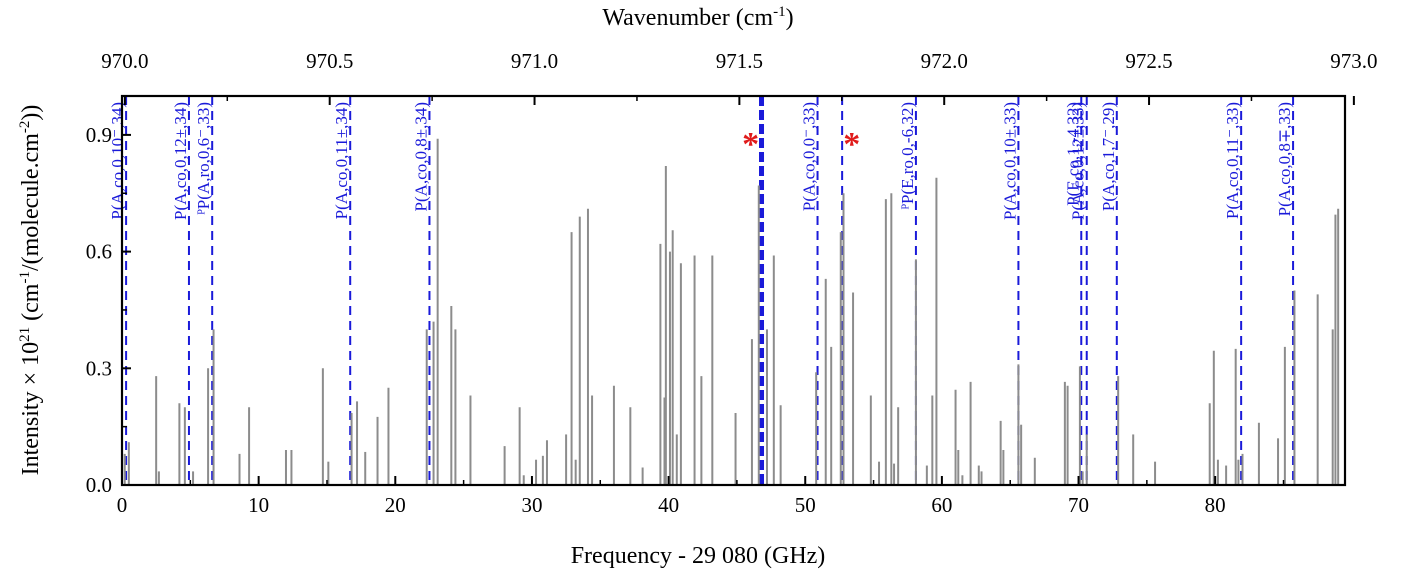  I want to click on x-tick-label-5: 50, so click(805, 505).